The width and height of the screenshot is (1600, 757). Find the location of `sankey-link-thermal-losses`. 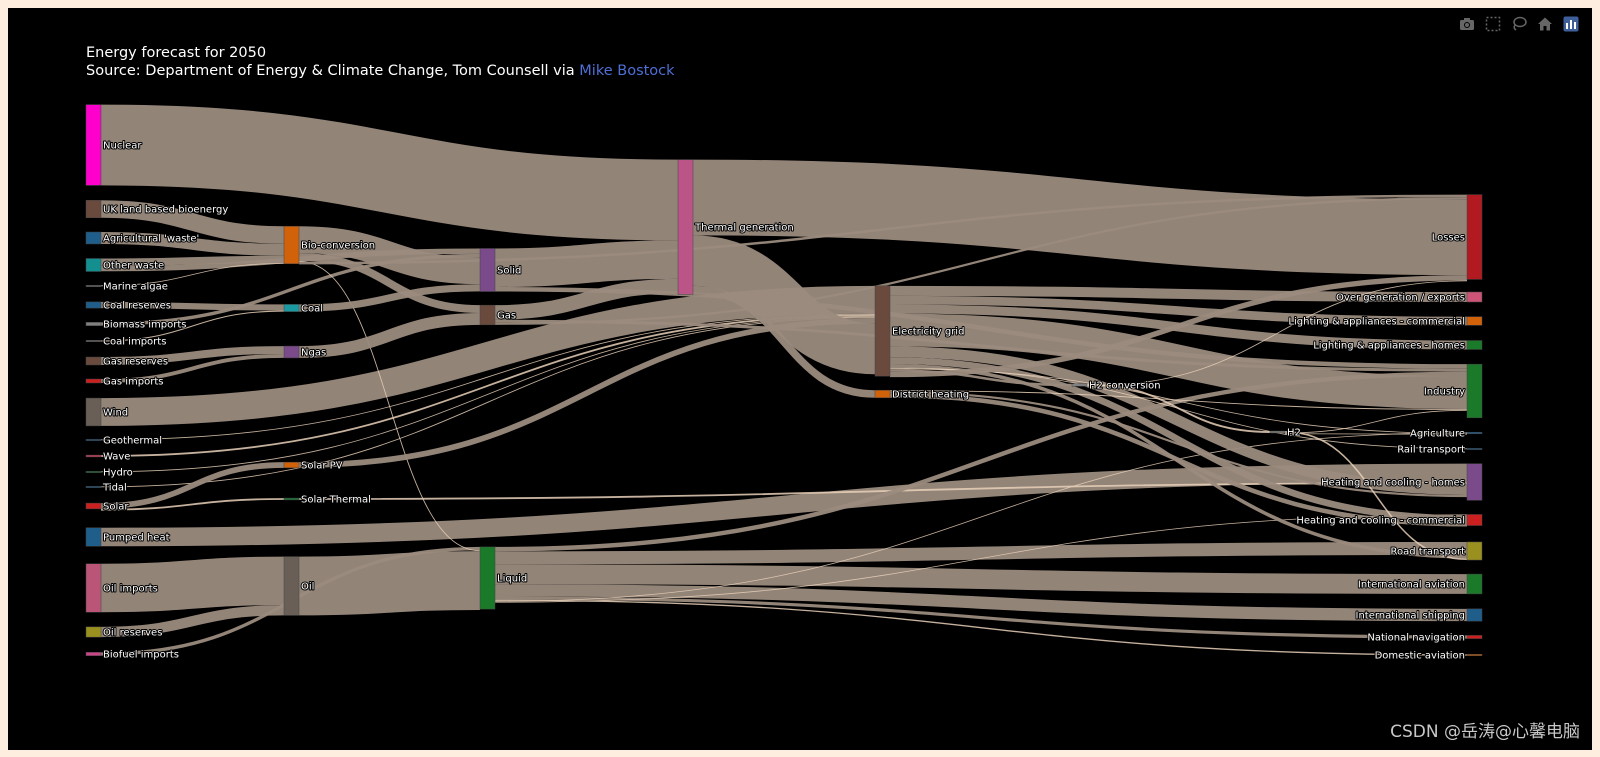

sankey-link-thermal-losses is located at coordinates (1080, 217).